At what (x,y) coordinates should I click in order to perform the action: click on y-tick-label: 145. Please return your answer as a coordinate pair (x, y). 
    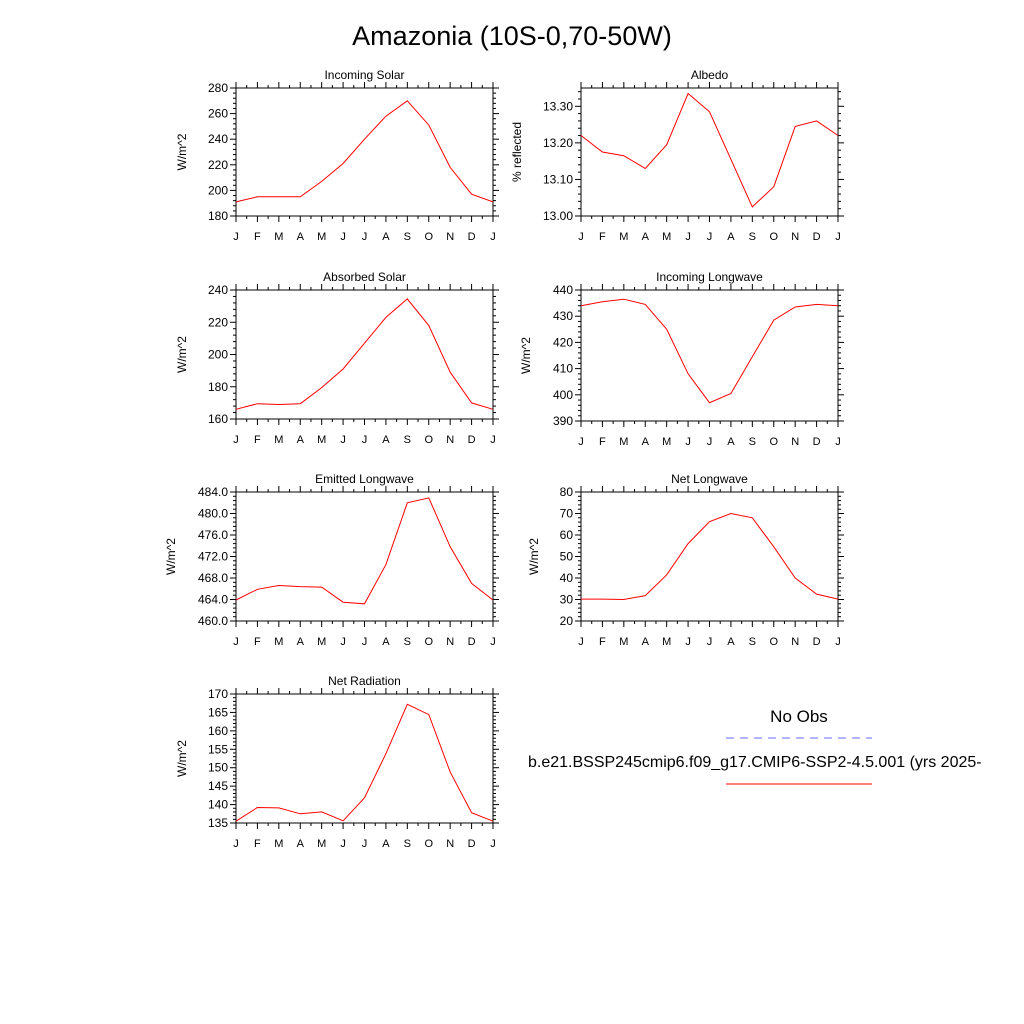
    Looking at the image, I should click on (218, 786).